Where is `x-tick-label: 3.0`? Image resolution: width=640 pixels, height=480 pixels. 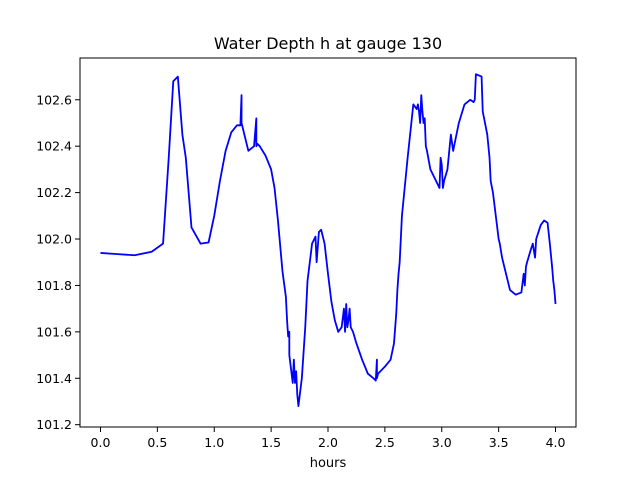 x-tick-label: 3.0 is located at coordinates (442, 442).